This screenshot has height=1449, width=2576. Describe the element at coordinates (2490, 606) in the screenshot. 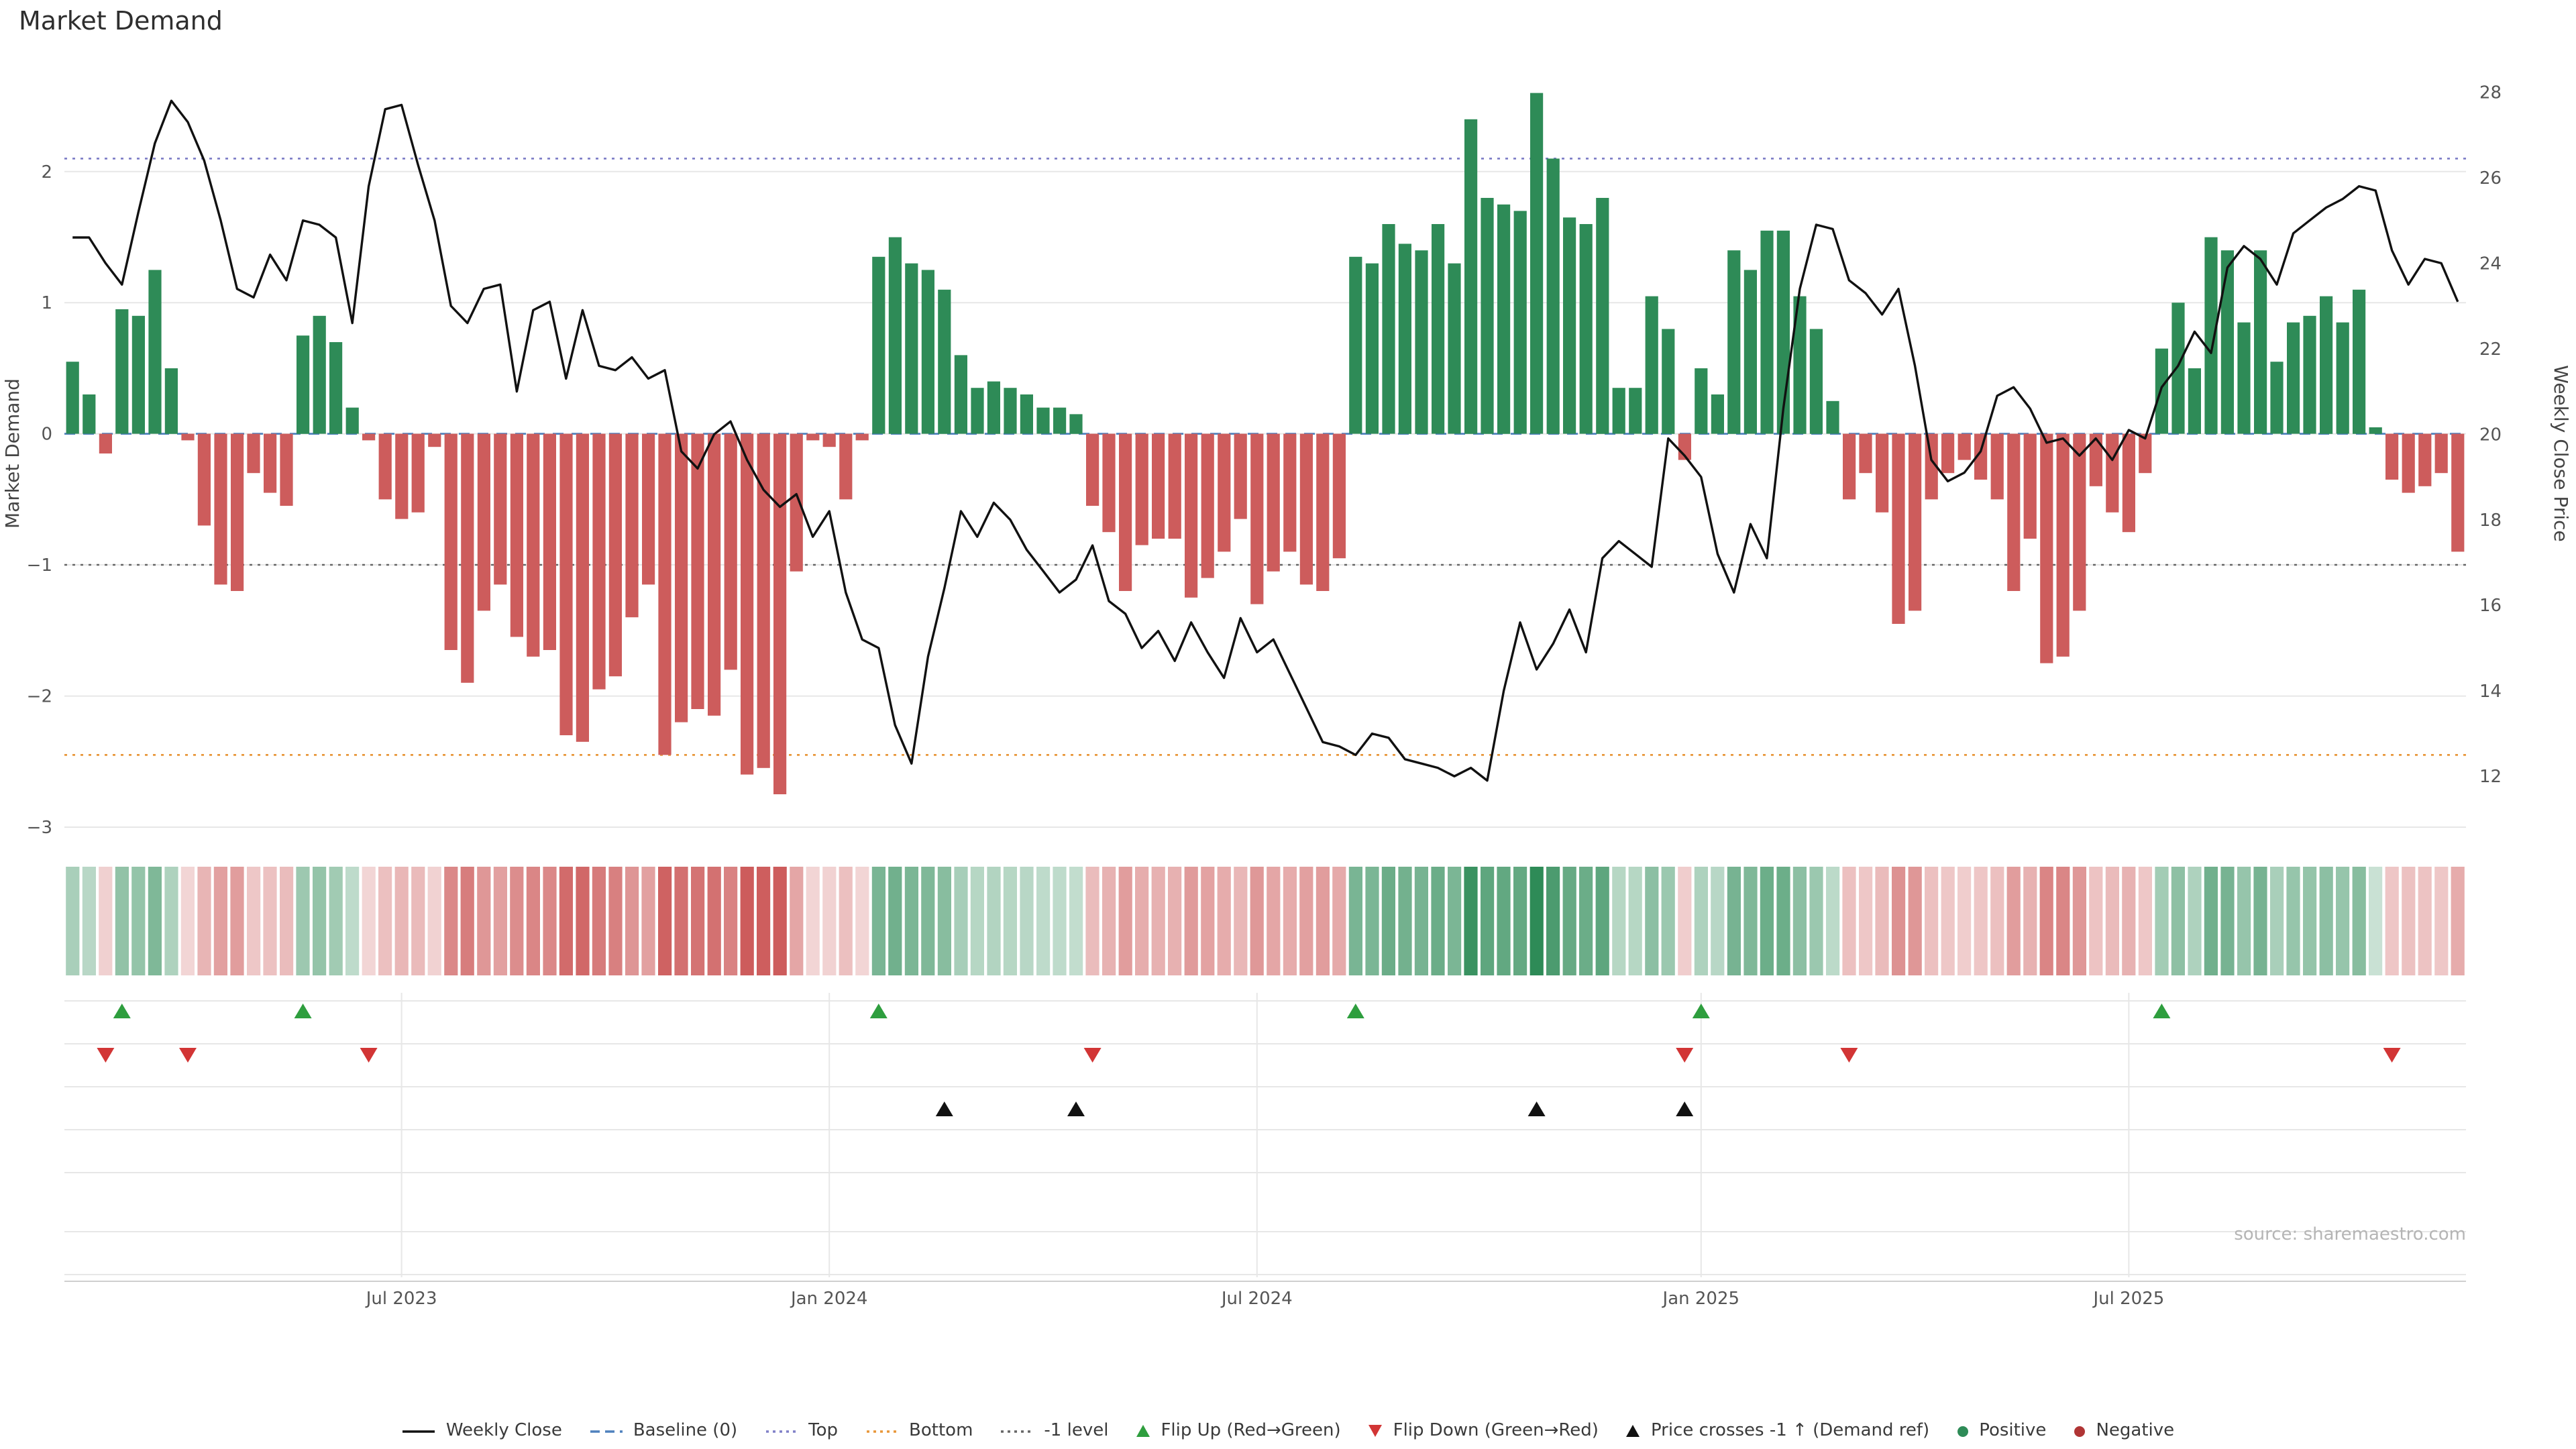

I see `svg-text: 16` at that location.